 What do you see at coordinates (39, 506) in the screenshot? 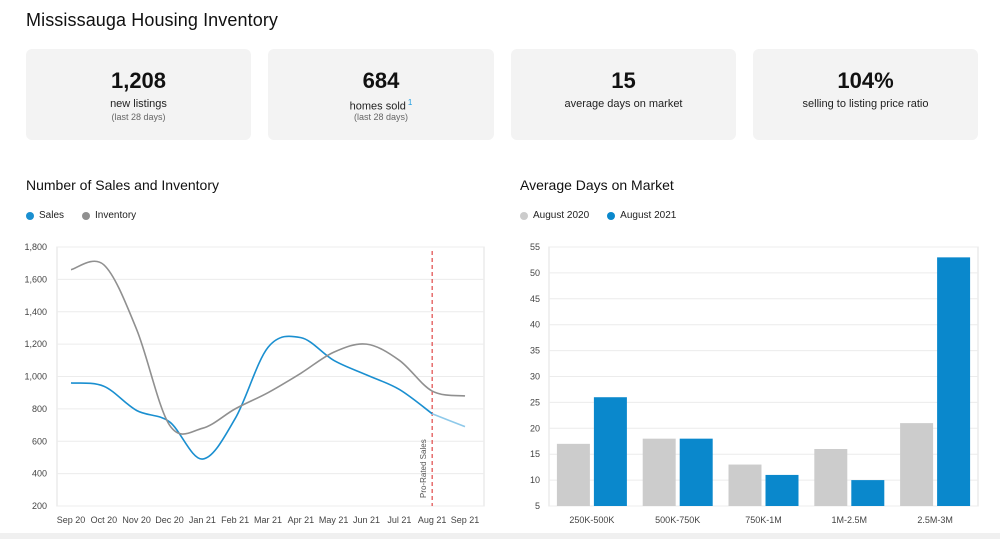
I see `y-tick-label: 200` at bounding box center [39, 506].